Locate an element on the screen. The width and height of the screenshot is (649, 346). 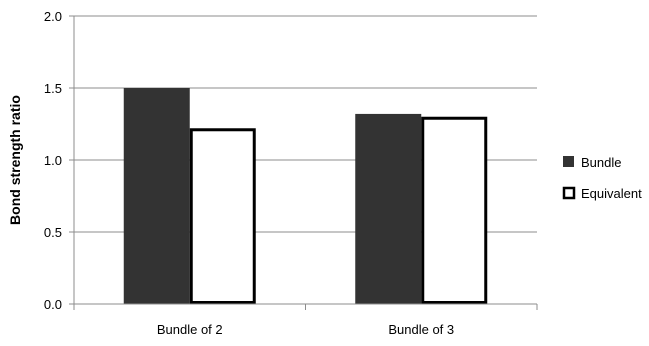
y-tick-label: 1.5 is located at coordinates (53, 88).